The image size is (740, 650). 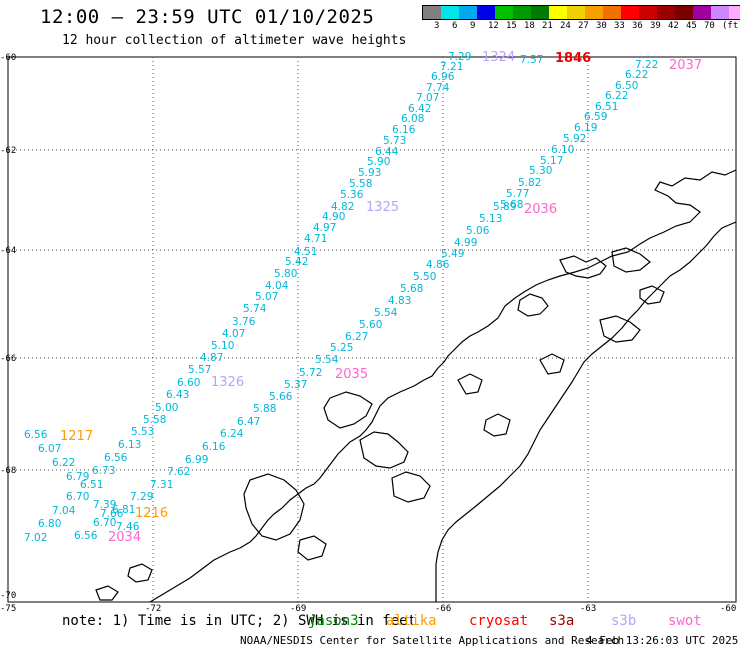 I want to click on color-scale-label: 24, so click(x=565, y=26).